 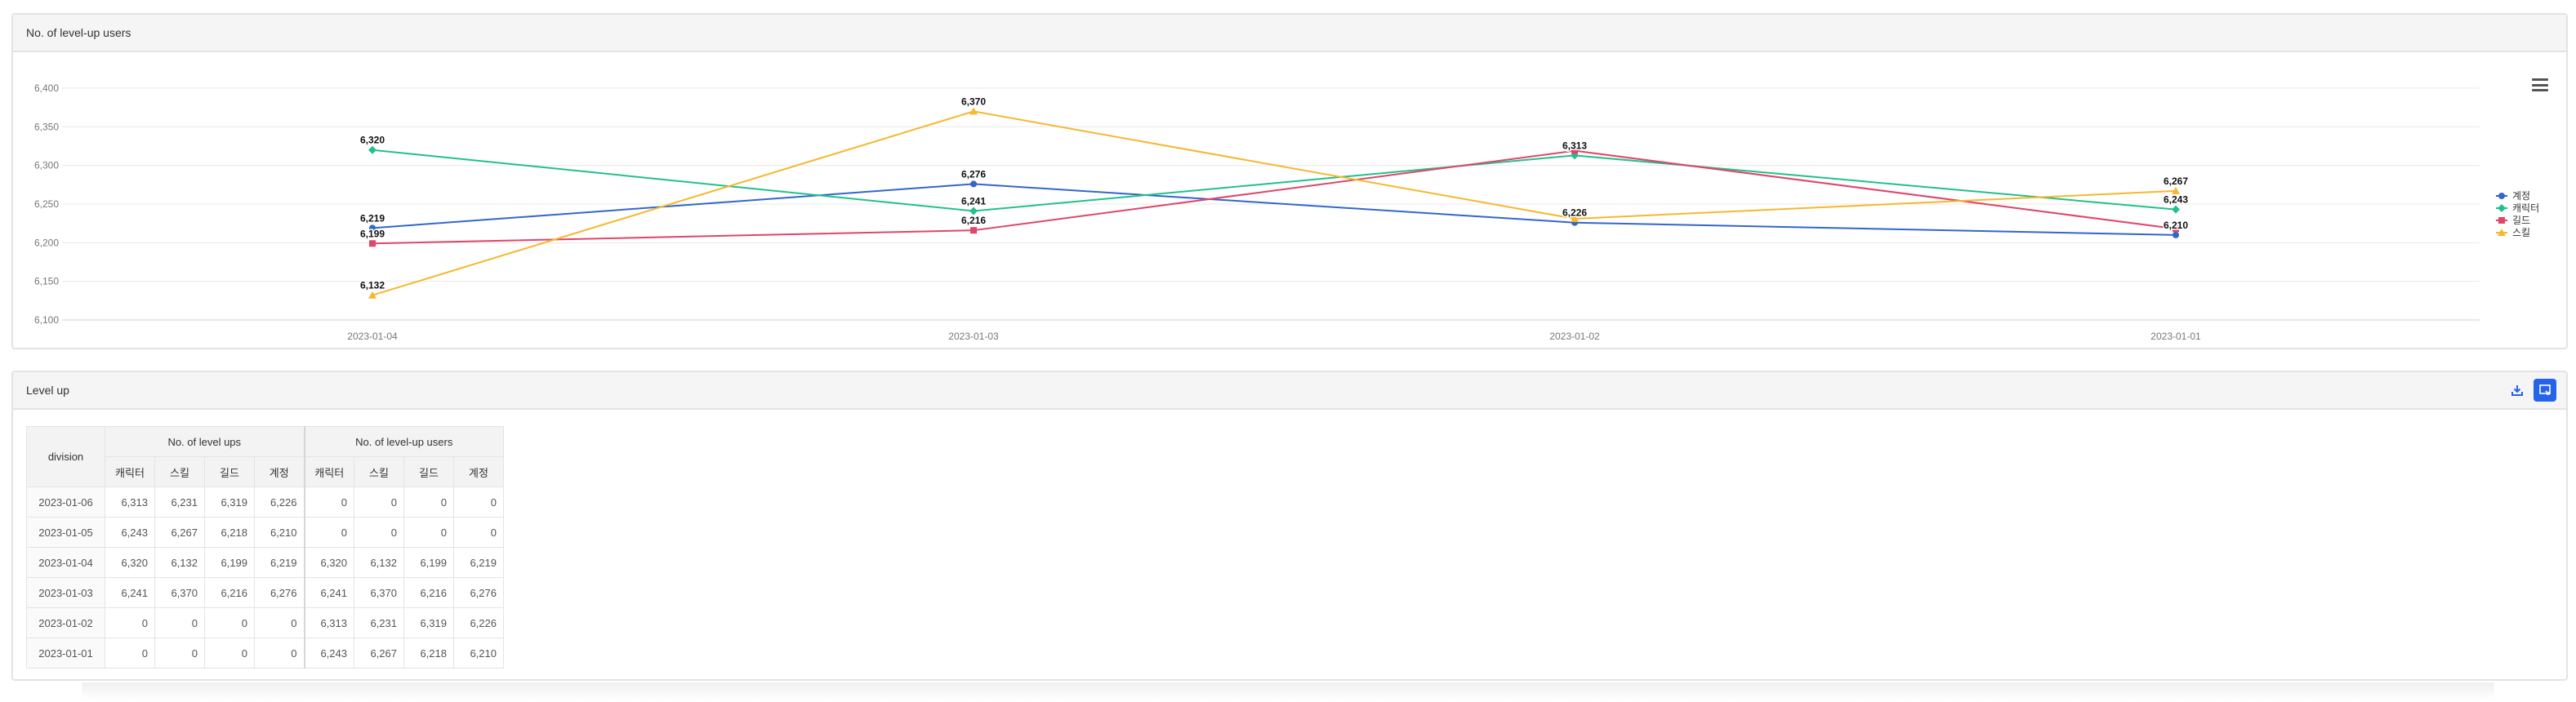 What do you see at coordinates (973, 201) in the screenshot?
I see `data-label: 6,241` at bounding box center [973, 201].